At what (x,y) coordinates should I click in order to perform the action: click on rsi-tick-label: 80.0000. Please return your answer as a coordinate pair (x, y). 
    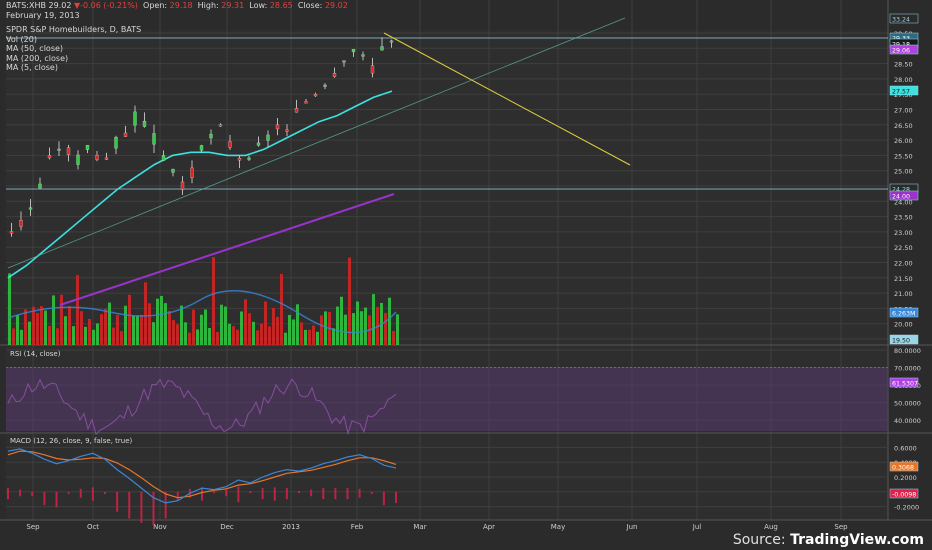
    Looking at the image, I should click on (907, 351).